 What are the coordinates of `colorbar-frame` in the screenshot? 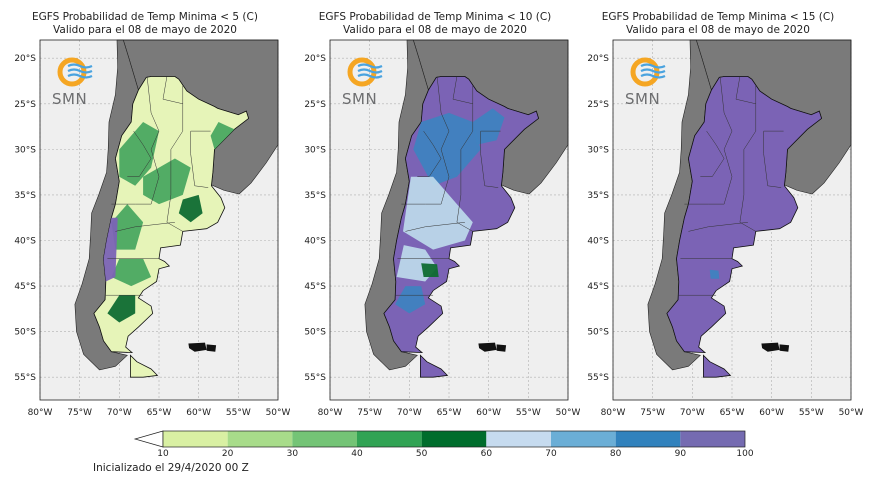 It's located at (454, 439).